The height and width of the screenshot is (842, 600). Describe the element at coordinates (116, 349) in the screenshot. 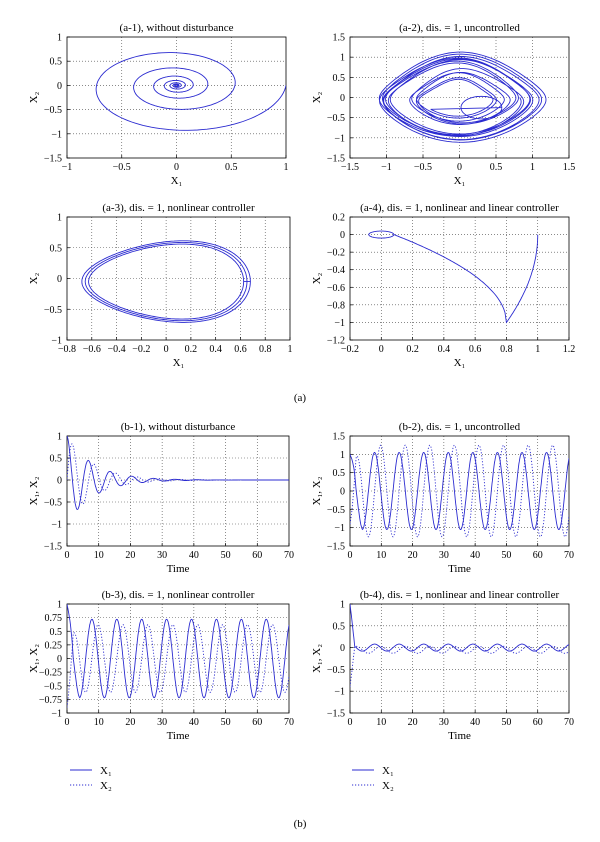

I see `tick-label-x: −0.4` at that location.